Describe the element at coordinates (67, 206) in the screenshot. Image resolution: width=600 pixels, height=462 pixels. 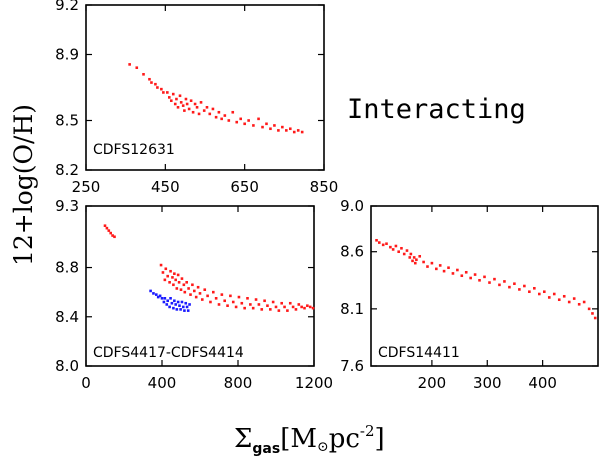
I see `y-tick-label: 9.3` at that location.